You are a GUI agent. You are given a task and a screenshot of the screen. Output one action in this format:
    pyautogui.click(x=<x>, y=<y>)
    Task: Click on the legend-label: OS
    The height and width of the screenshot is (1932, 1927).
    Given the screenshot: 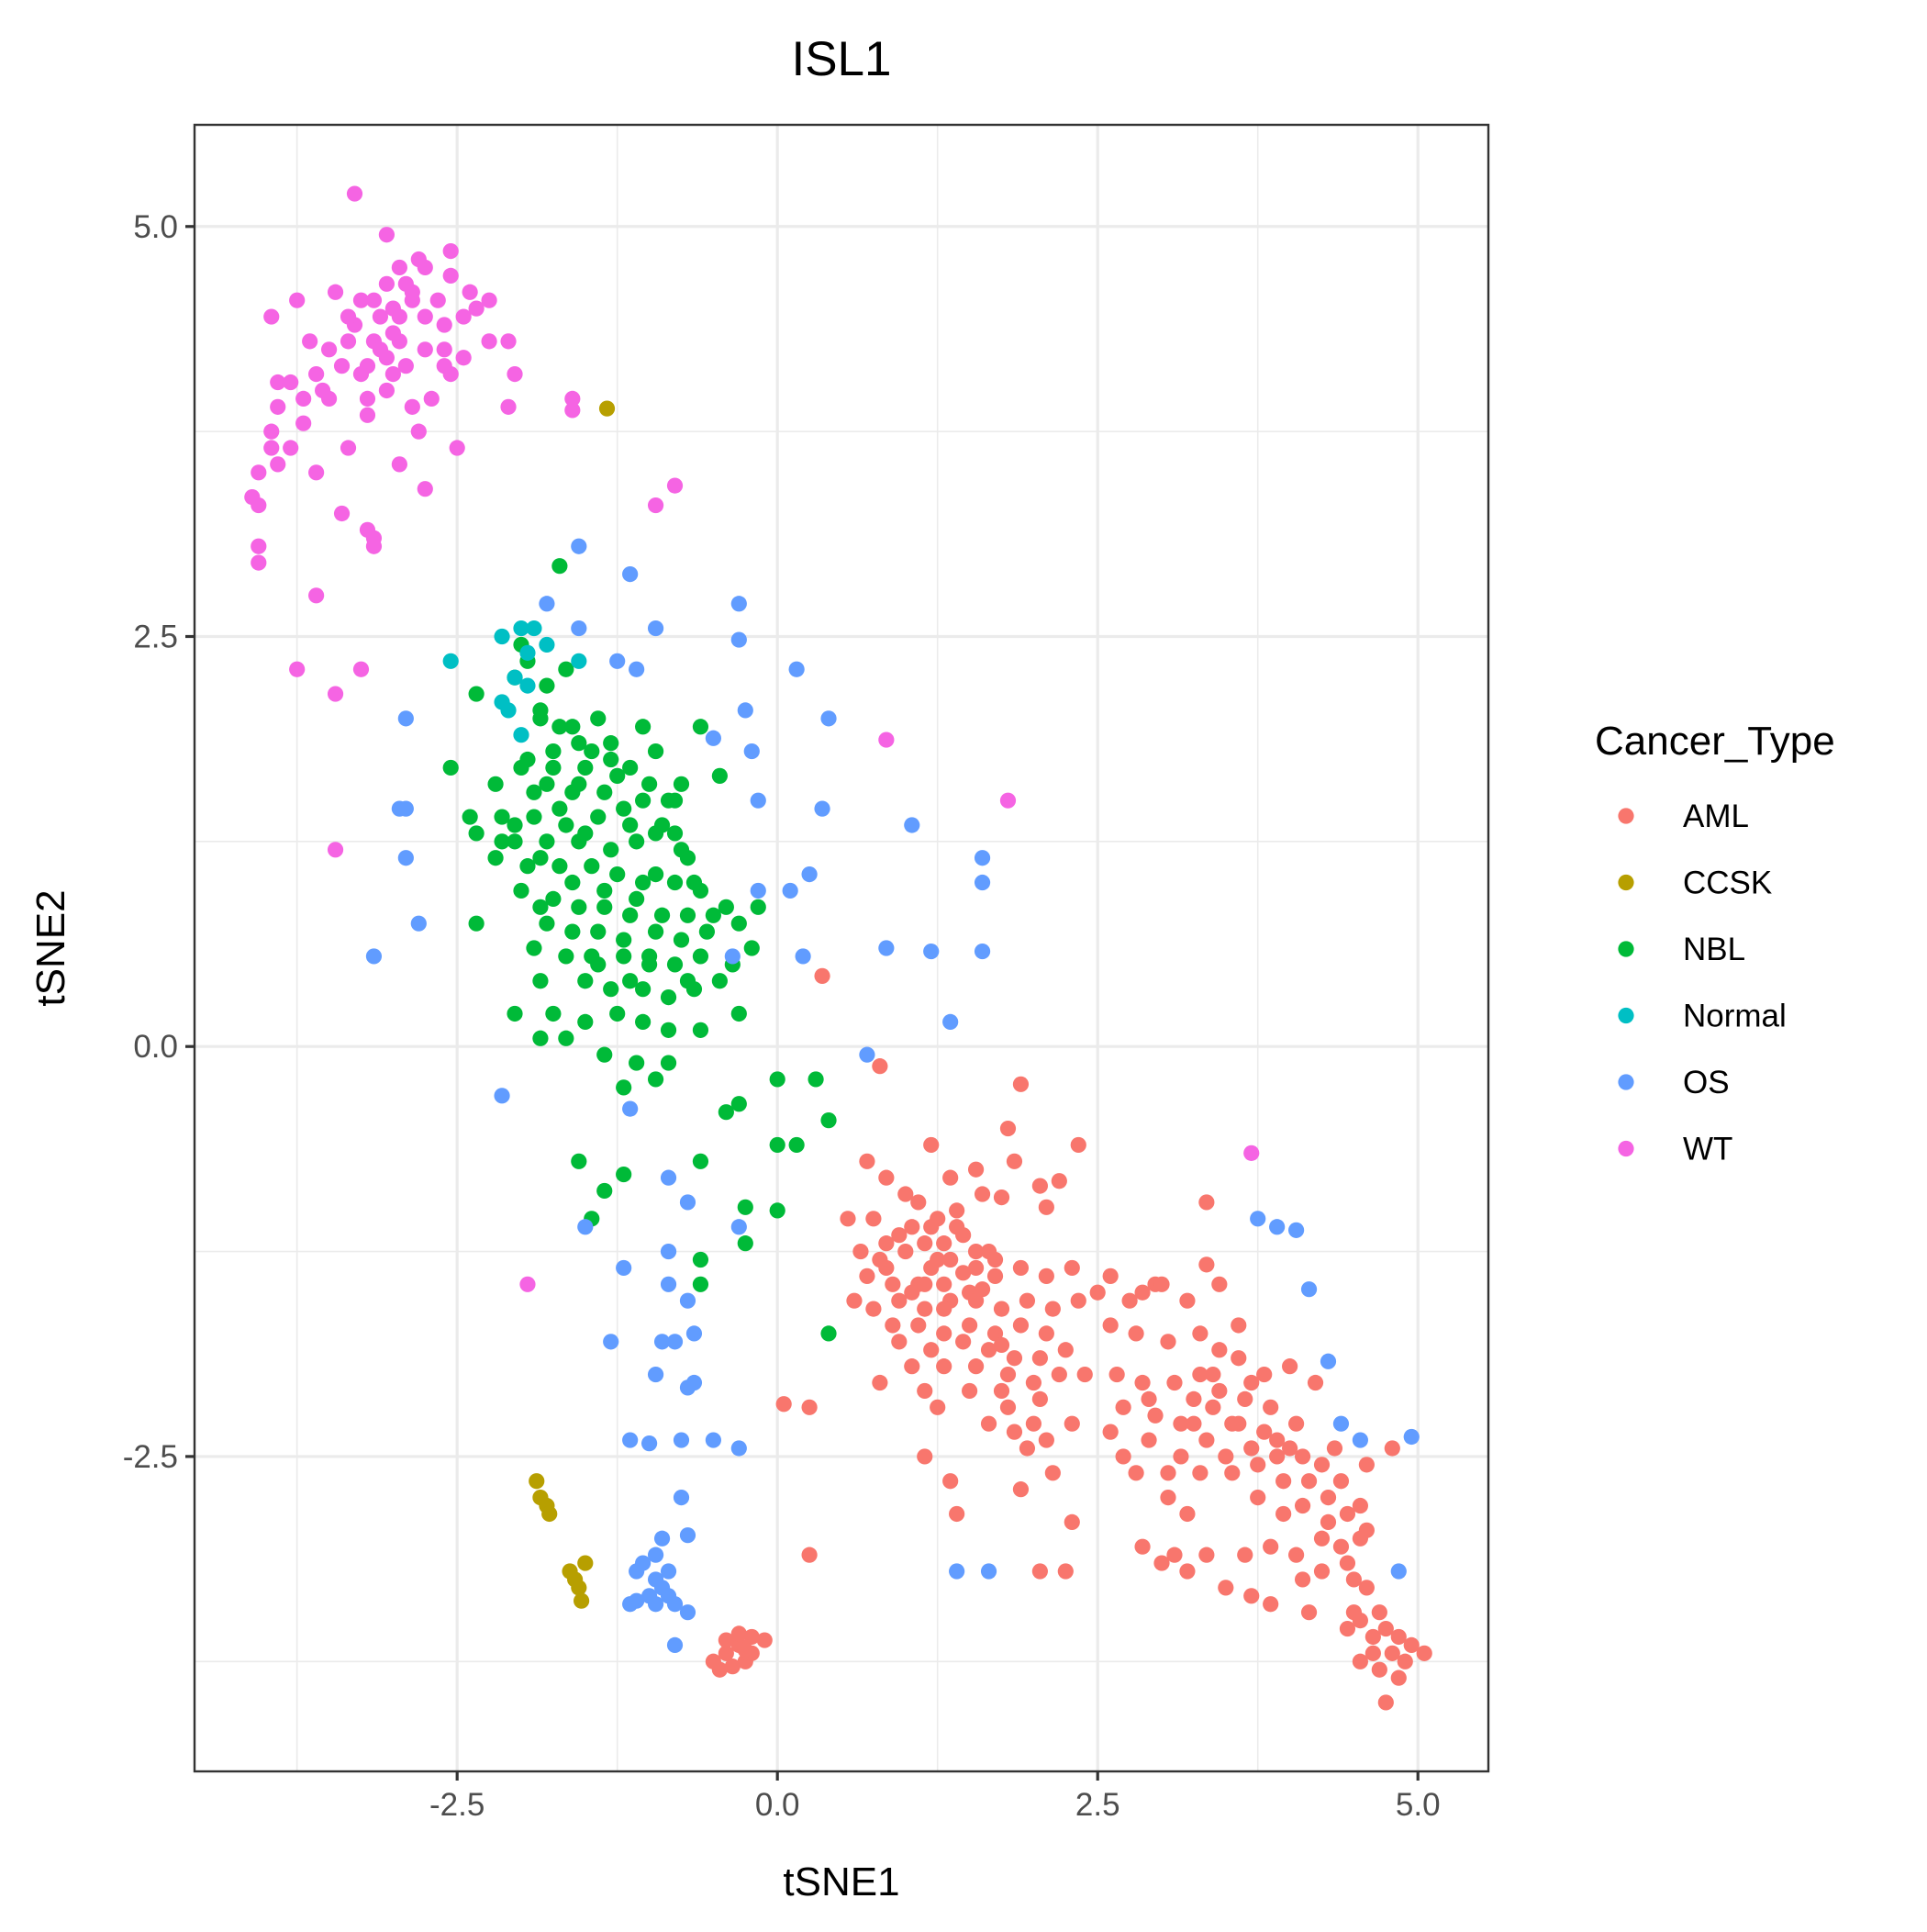 What is the action you would take?
    pyautogui.click(x=1706, y=1082)
    